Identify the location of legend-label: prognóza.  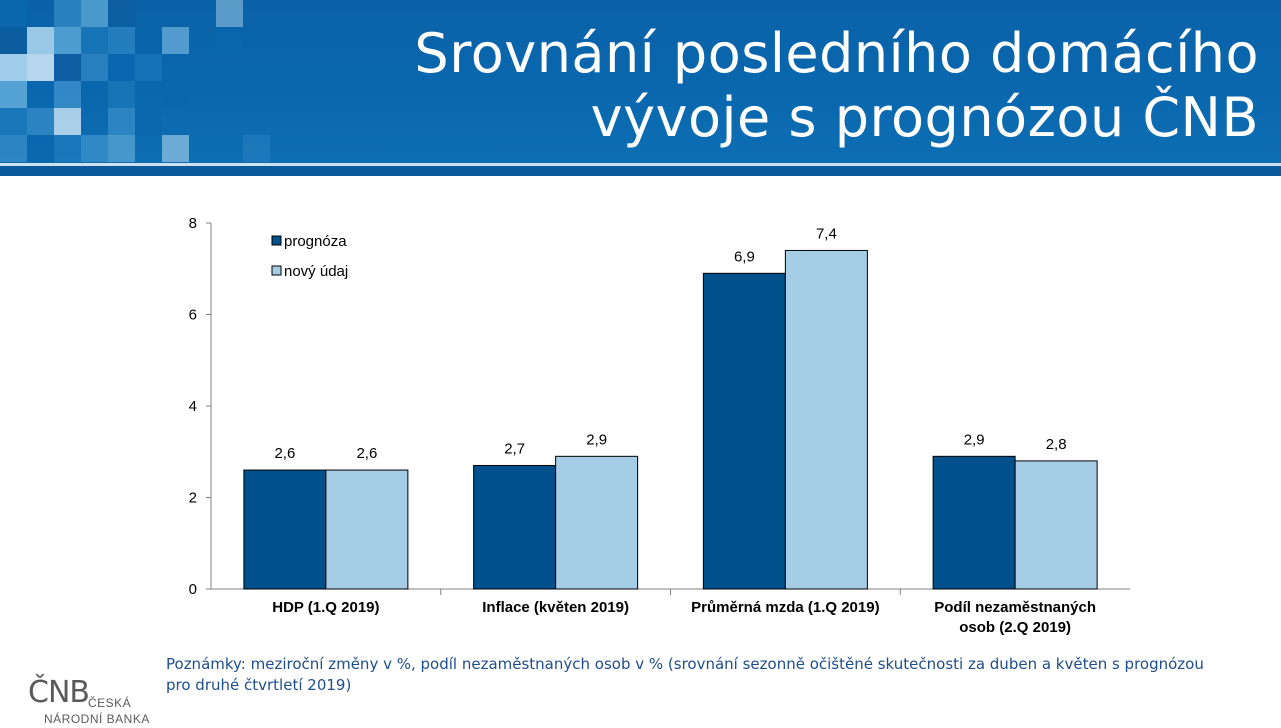
(315, 241).